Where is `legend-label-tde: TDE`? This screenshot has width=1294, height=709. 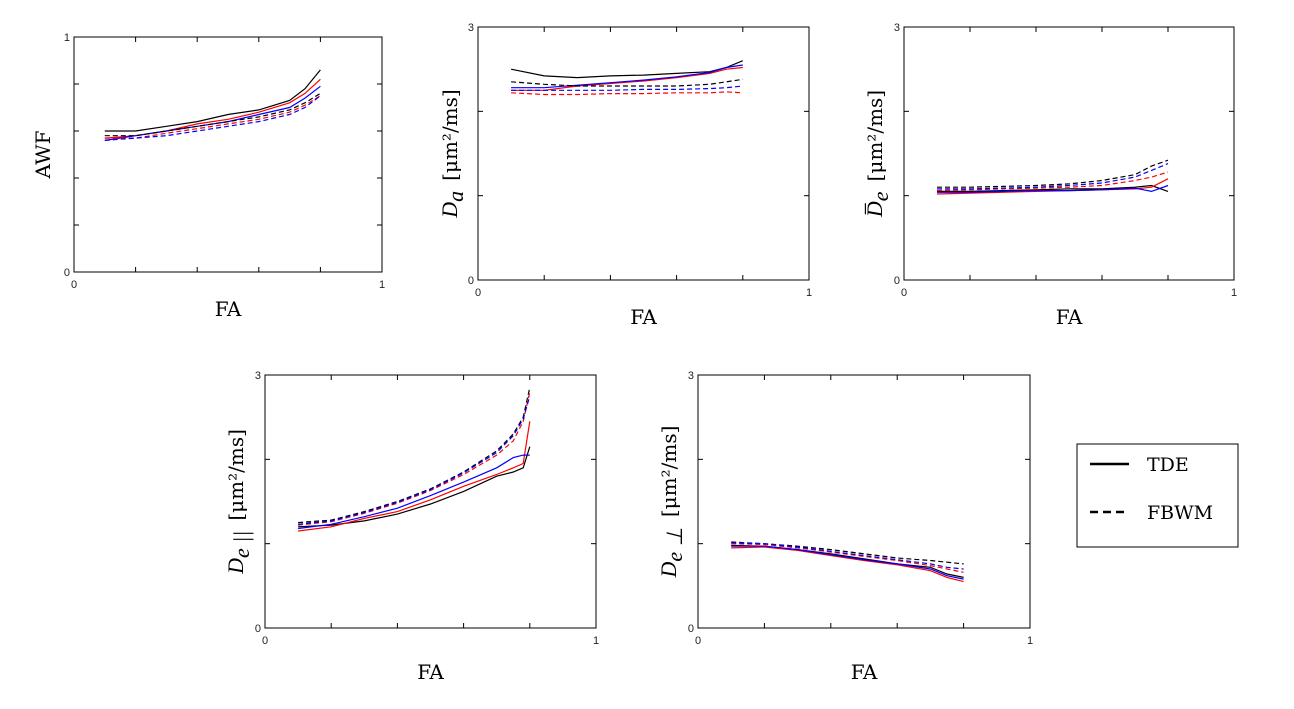 legend-label-tde: TDE is located at coordinates (1168, 465).